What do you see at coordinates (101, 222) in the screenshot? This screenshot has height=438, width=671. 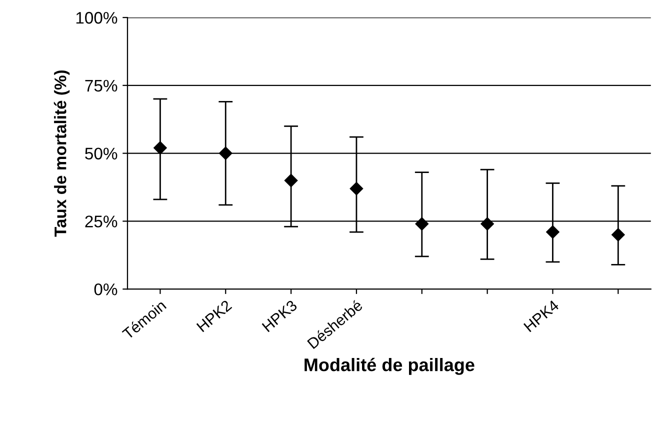 I see `y-tick-label: 25%` at bounding box center [101, 222].